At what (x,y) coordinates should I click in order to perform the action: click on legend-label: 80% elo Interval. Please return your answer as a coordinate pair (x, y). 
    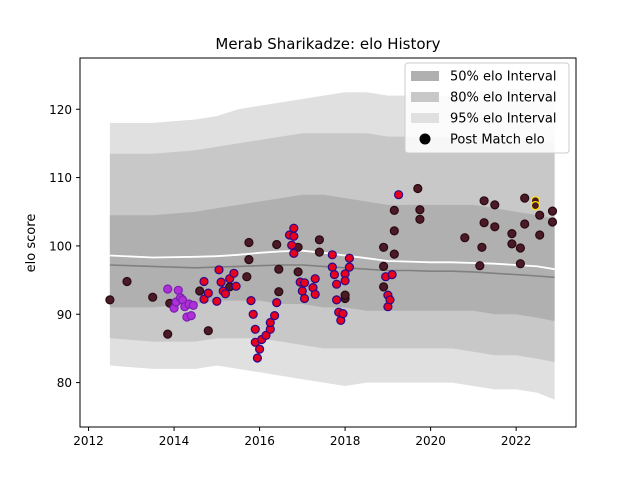
    Looking at the image, I should click on (503, 98).